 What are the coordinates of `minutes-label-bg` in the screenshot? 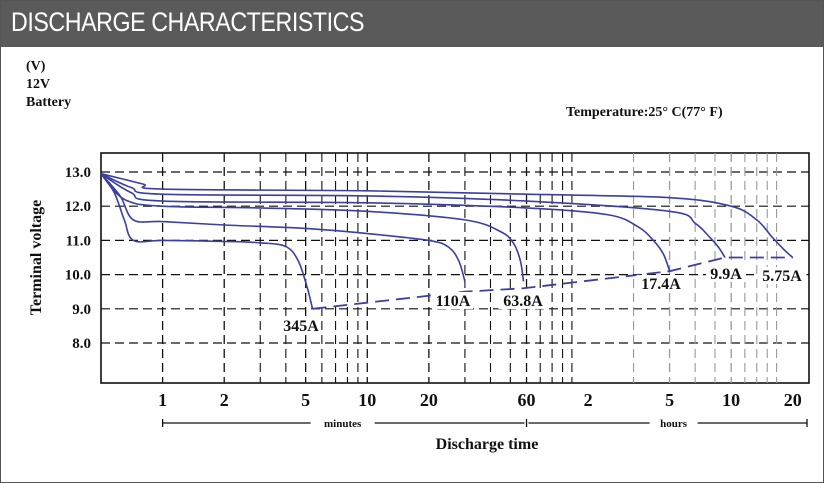 It's located at (342, 422).